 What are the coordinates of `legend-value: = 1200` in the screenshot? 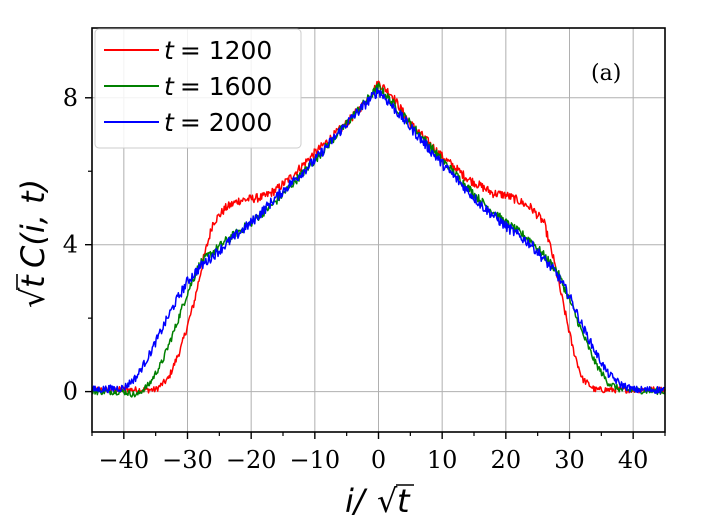 It's located at (226, 50).